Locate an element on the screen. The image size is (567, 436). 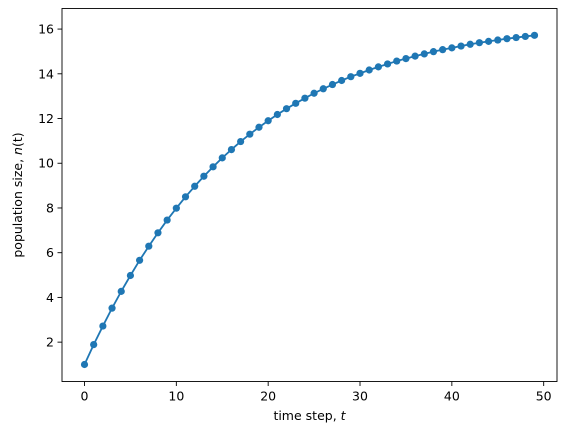
y-axis-label: population size, n(t) is located at coordinates (17, 194).